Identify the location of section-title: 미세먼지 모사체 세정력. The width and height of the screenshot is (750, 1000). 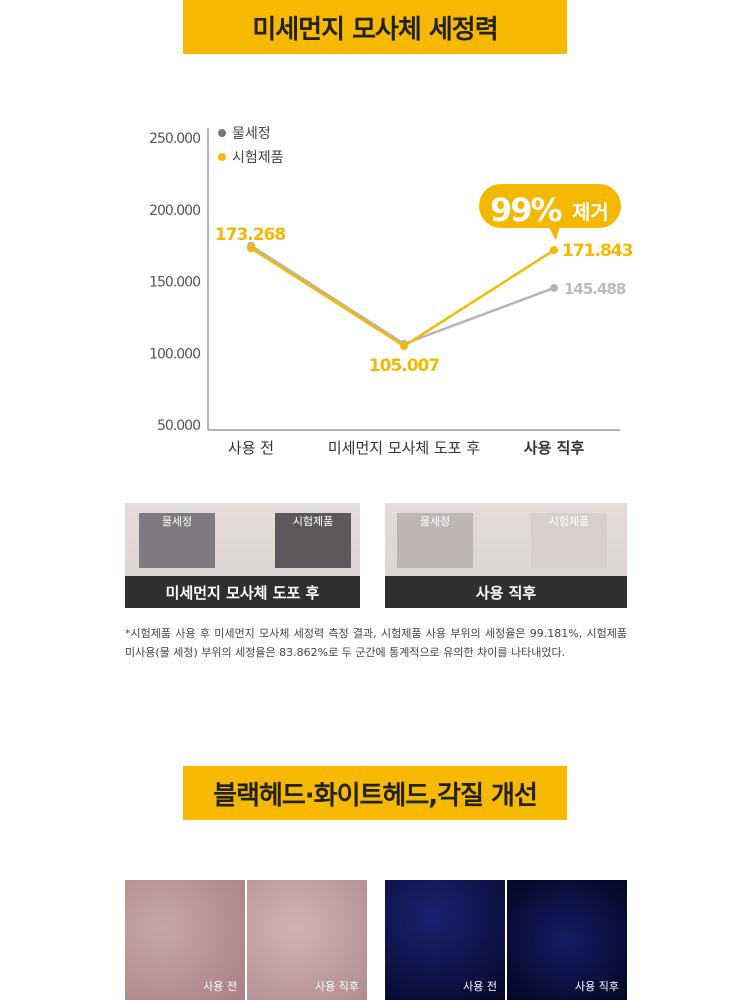
(375, 29).